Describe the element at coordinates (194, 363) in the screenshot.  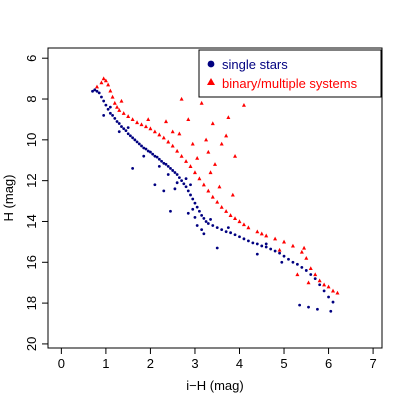
I see `x-tick-label: 3` at that location.